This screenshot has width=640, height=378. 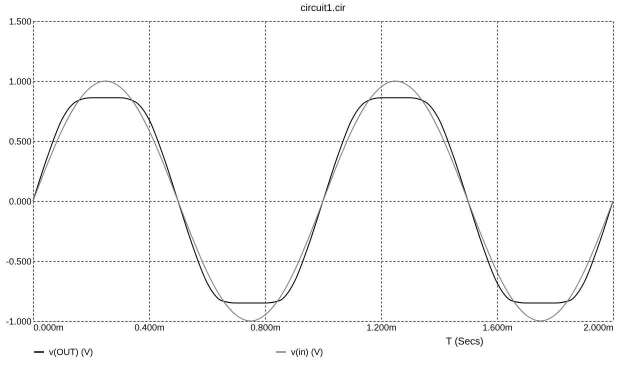 I want to click on y-tick-label: 0.000, so click(x=20, y=201).